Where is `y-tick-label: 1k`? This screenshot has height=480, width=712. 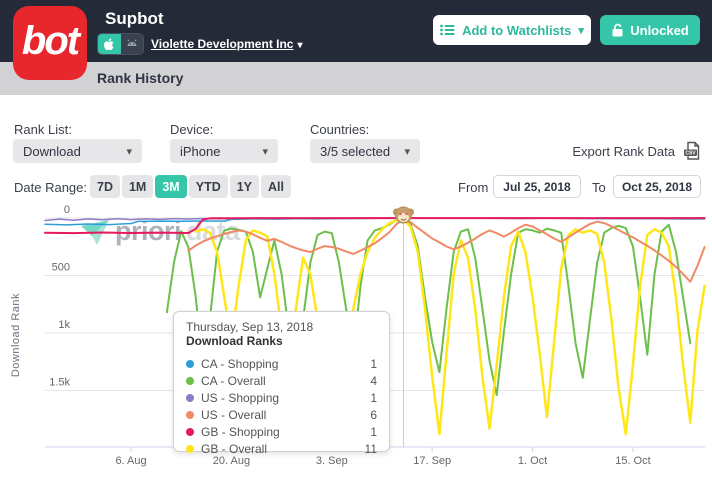 y-tick-label: 1k is located at coordinates (64, 325).